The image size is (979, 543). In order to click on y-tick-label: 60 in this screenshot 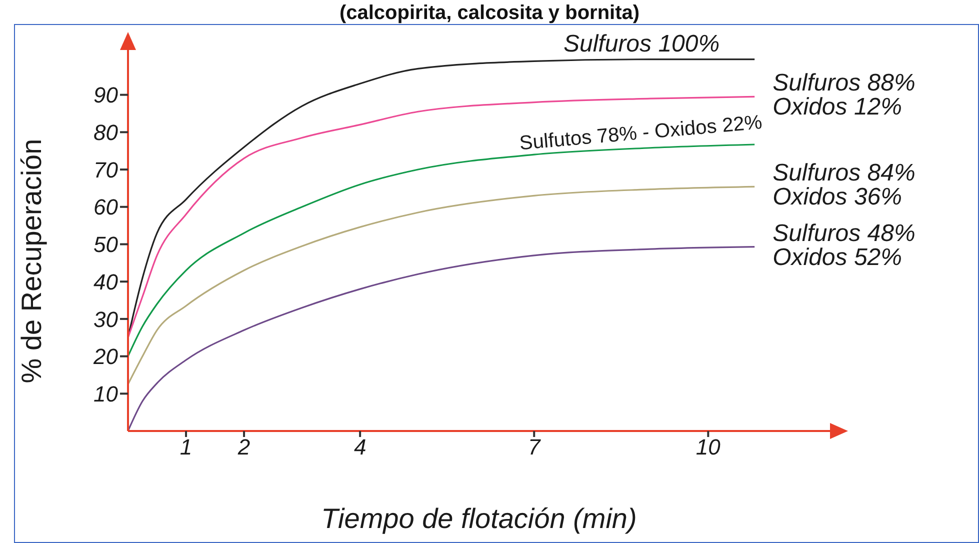, I will do `click(106, 207)`.